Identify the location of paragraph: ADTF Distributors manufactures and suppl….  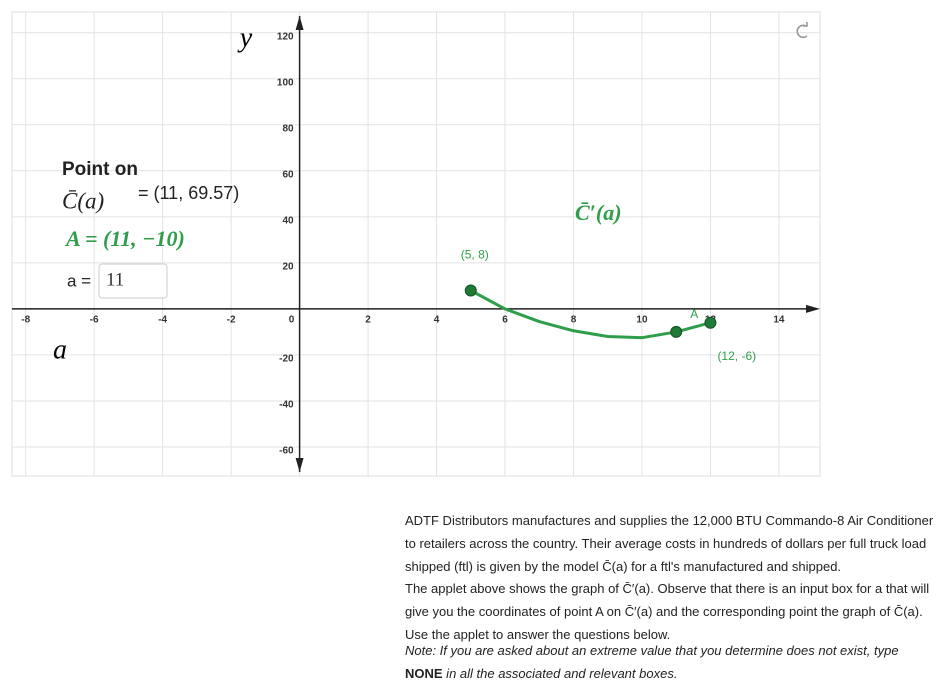
(669, 543).